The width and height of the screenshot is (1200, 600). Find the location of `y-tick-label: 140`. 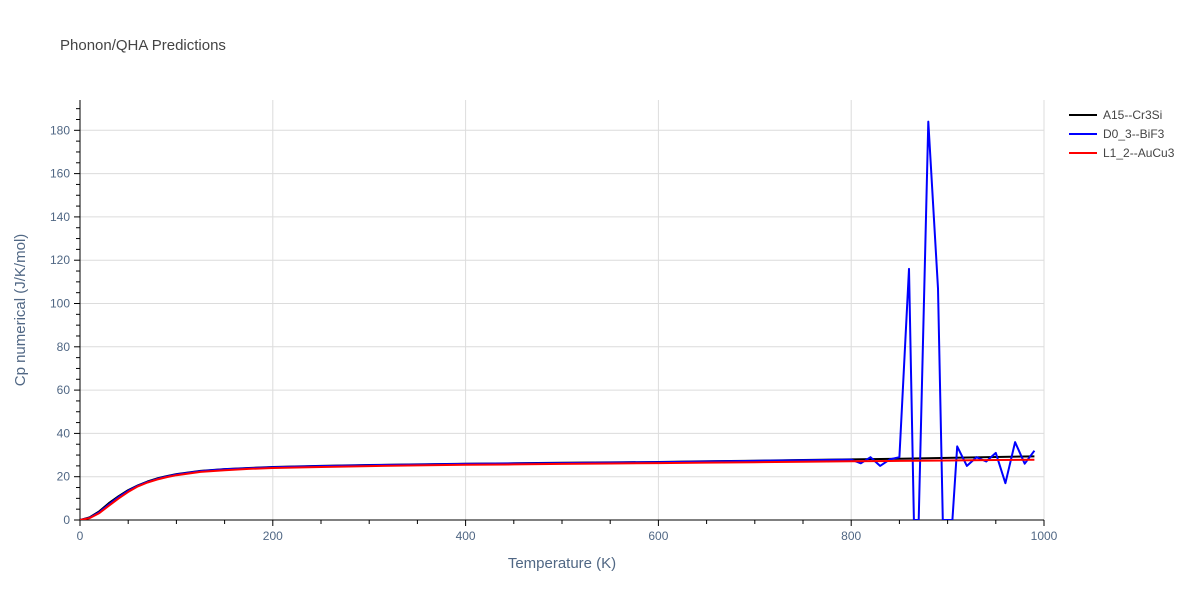

y-tick-label: 140 is located at coordinates (60, 217).